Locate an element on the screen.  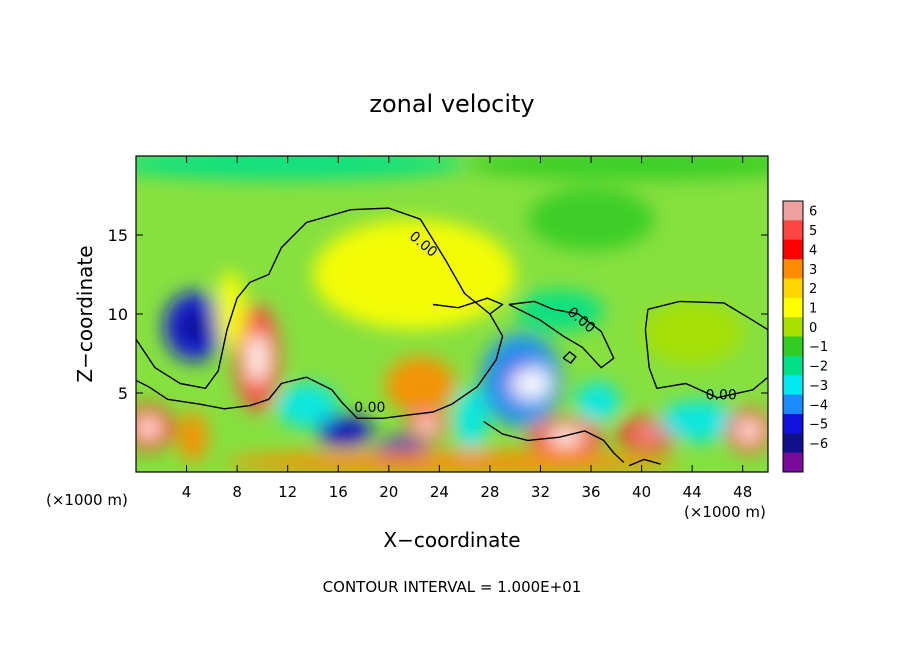
x-tick-label-2: 12 is located at coordinates (287, 492).